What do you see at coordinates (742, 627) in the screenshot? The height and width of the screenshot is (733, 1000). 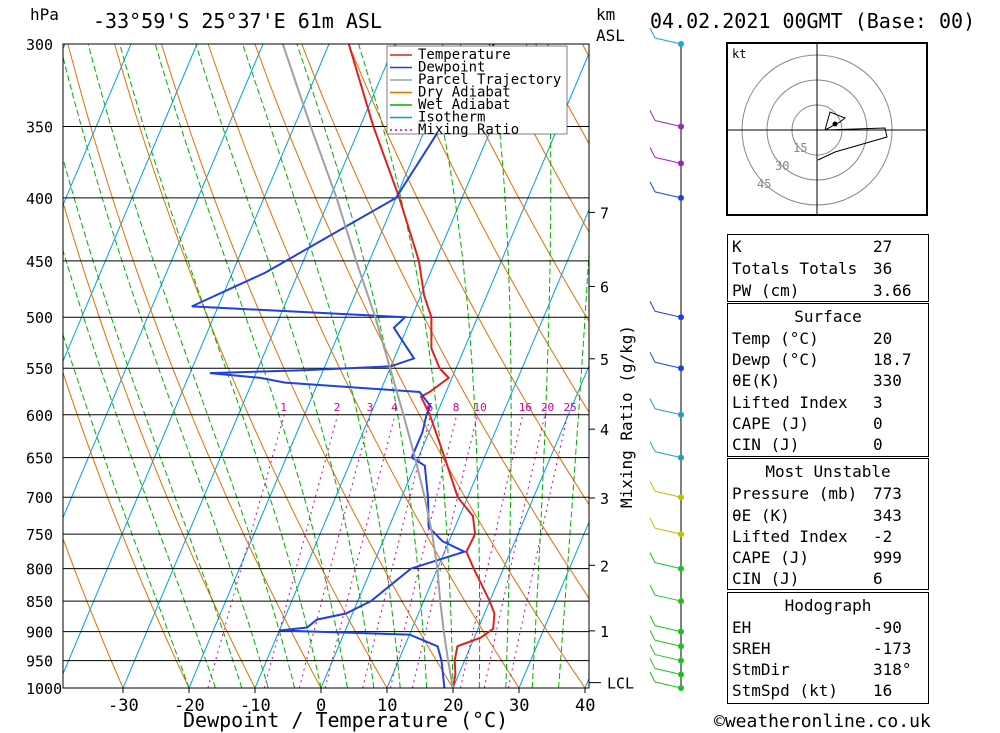 I see `hodo-label: EH` at bounding box center [742, 627].